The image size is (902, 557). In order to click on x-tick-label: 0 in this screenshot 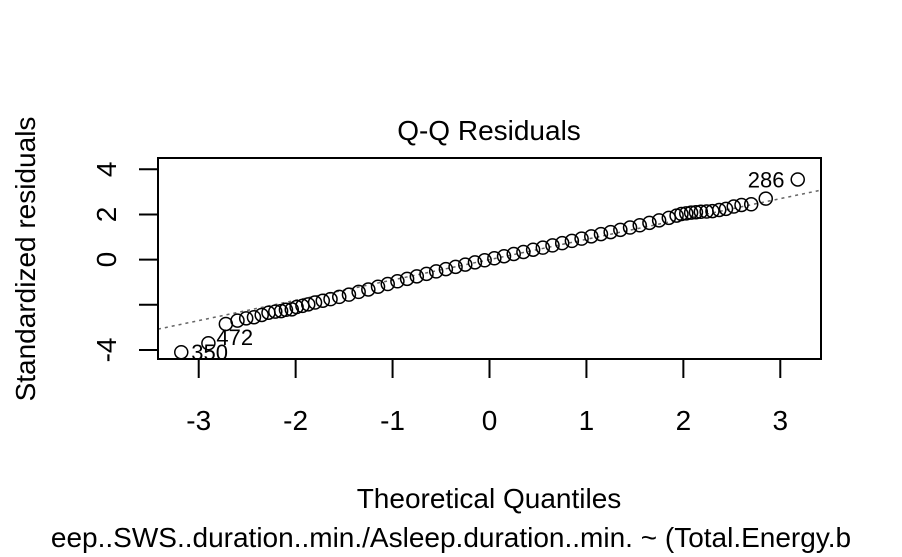, I will do `click(490, 420)`.